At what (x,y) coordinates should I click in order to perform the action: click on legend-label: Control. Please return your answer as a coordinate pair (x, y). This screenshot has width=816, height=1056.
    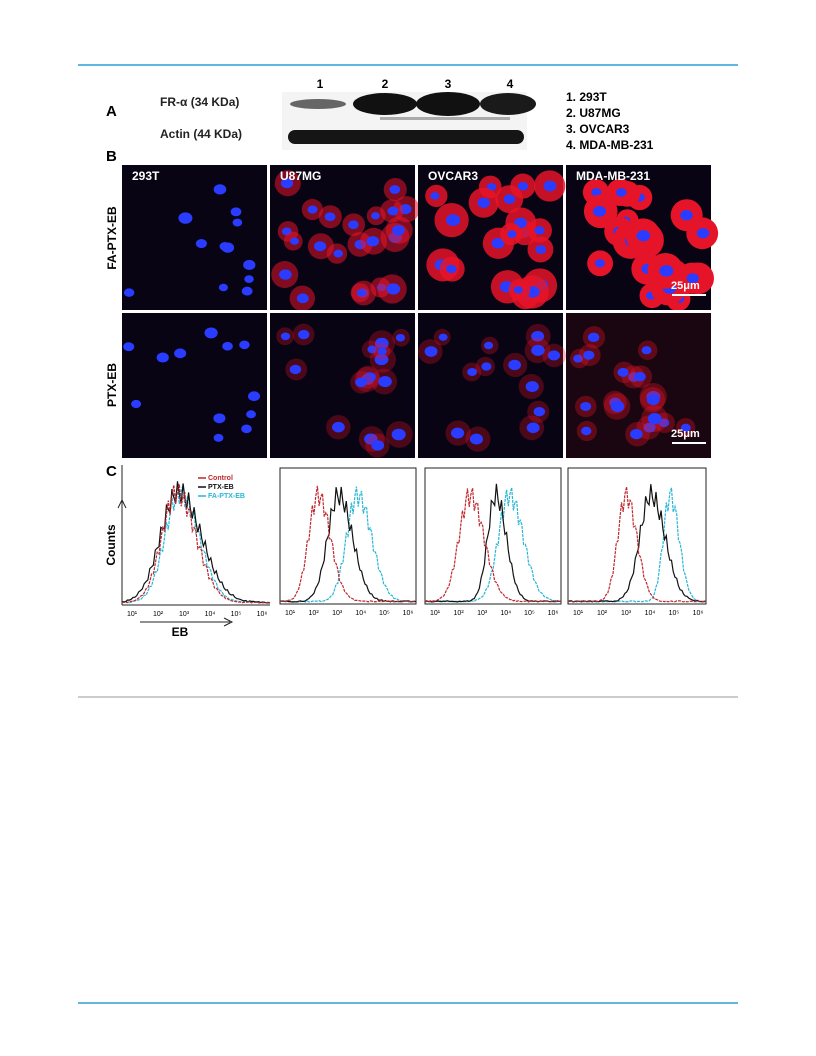
    Looking at the image, I should click on (220, 478).